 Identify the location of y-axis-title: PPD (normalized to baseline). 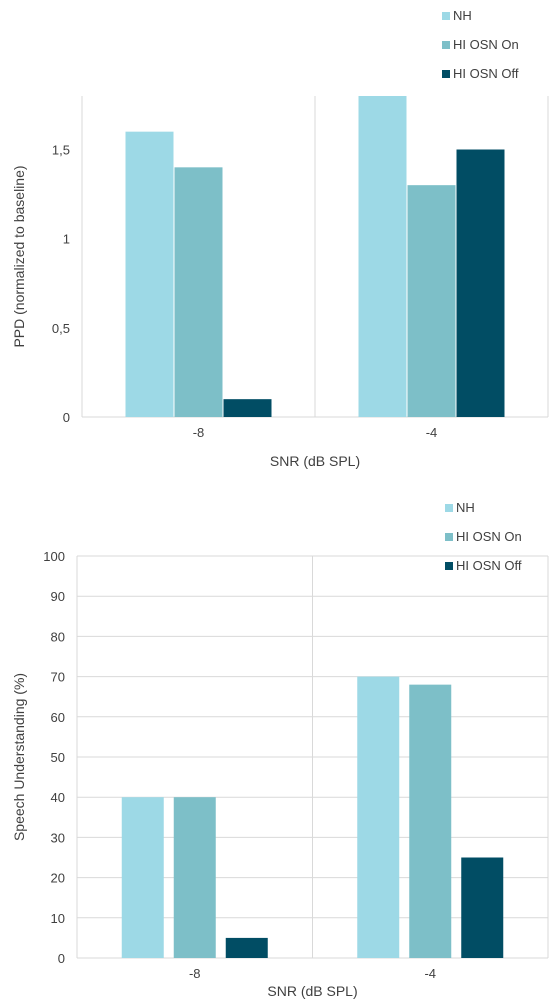
(19, 256).